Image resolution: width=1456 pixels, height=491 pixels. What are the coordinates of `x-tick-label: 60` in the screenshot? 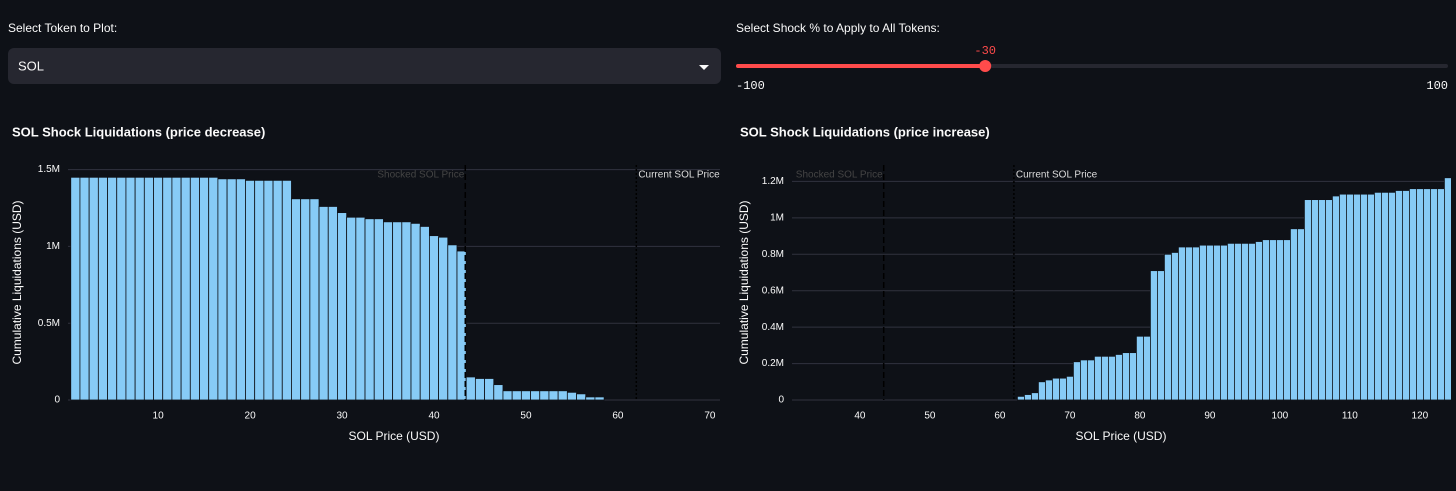 It's located at (618, 416).